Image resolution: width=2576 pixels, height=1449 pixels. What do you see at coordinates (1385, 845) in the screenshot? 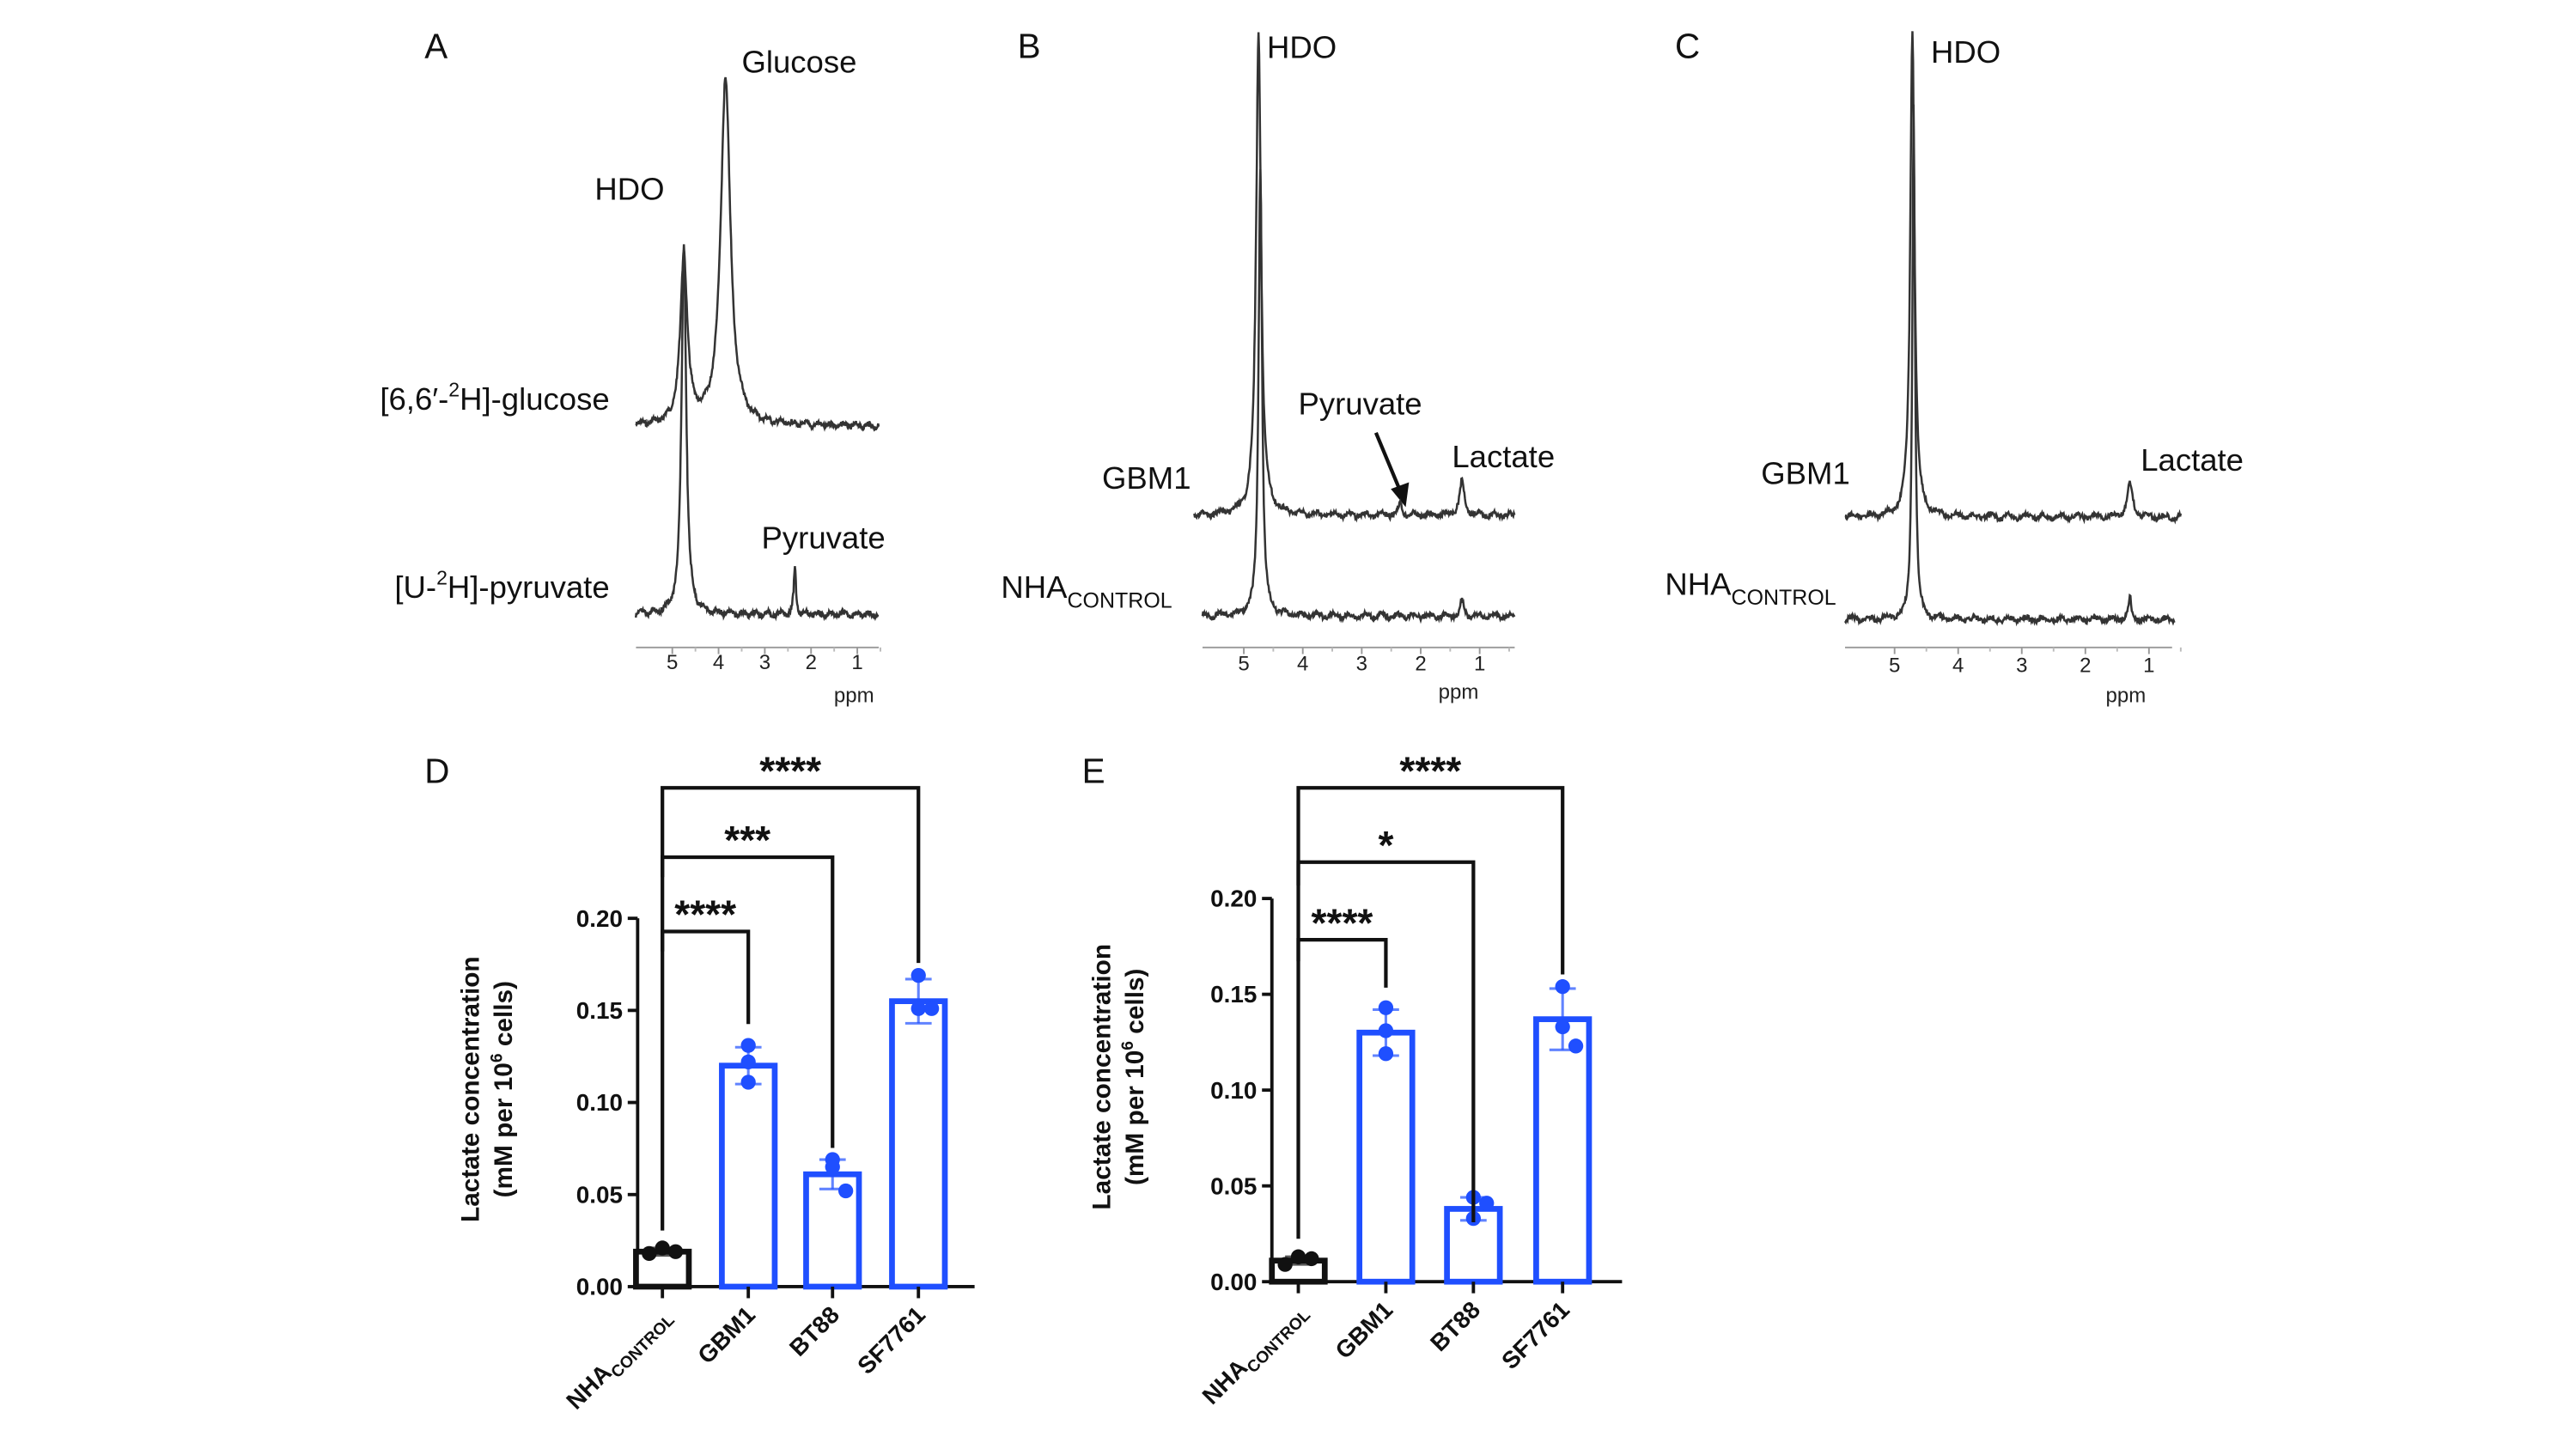
I see `significance-label: *` at bounding box center [1385, 845].